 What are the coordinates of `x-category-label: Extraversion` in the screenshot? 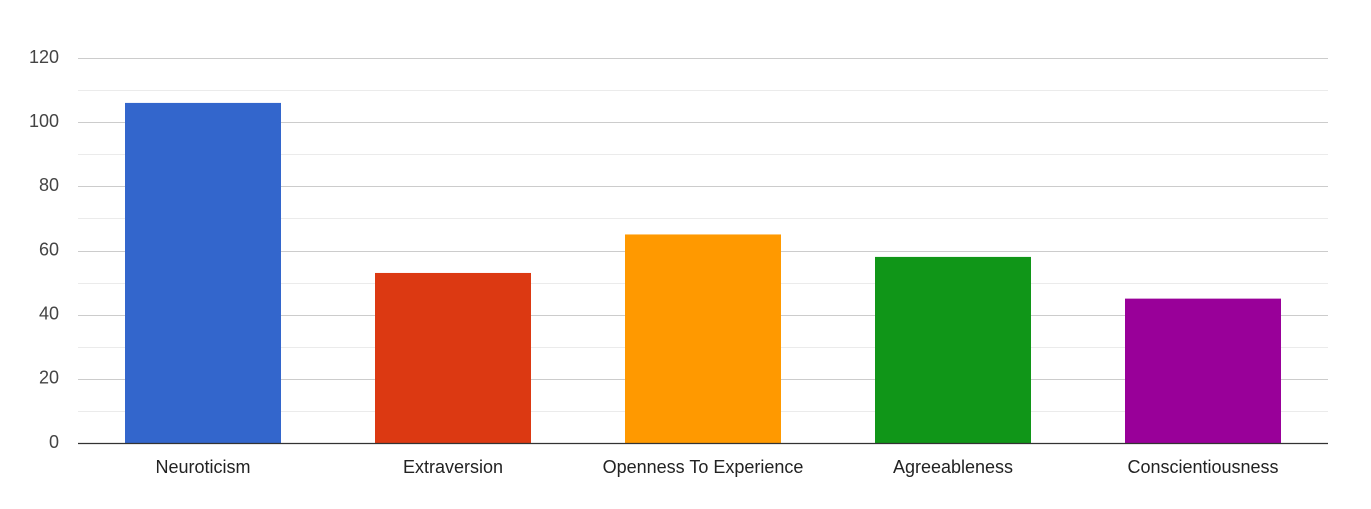 It's located at (453, 467).